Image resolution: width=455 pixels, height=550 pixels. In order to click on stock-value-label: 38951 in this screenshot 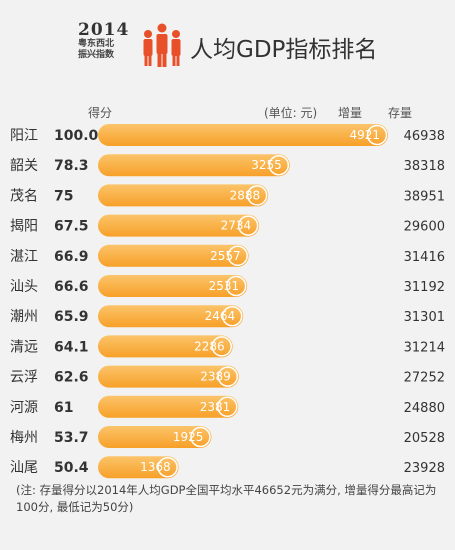, I will do `click(424, 196)`.